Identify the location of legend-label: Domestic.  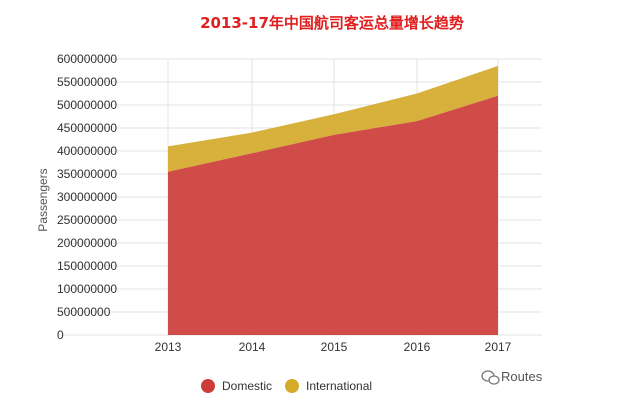
(247, 386).